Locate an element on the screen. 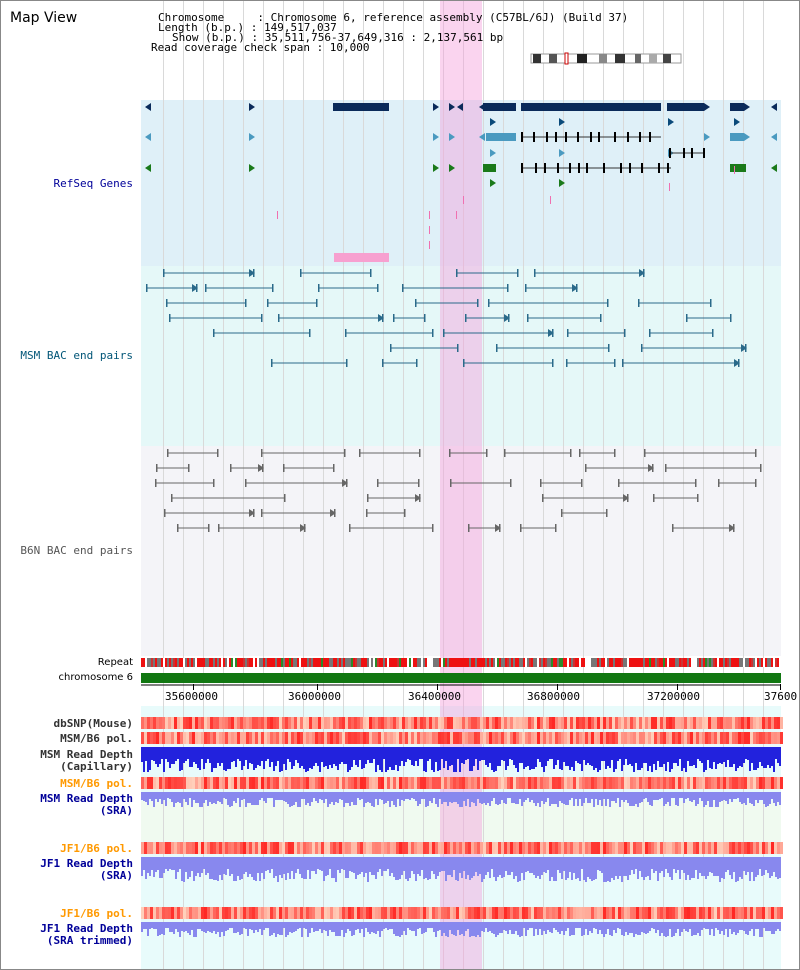 The width and height of the screenshot is (800, 970). chromosome-ideogram is located at coordinates (400, 36).